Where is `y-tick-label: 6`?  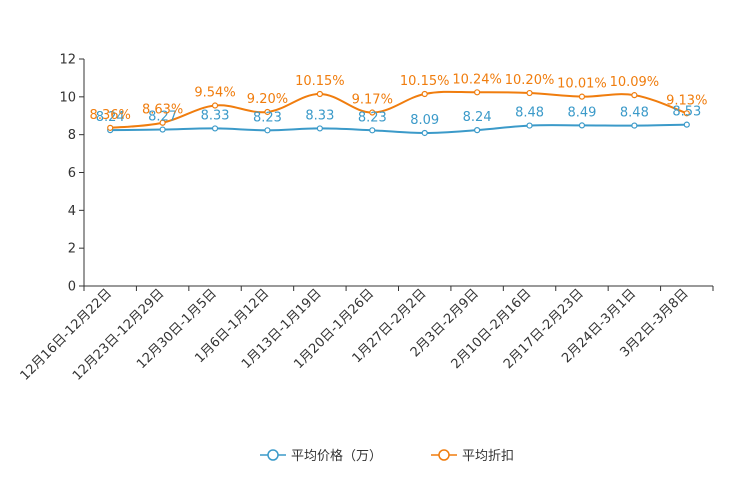 y-tick-label: 6 is located at coordinates (72, 173).